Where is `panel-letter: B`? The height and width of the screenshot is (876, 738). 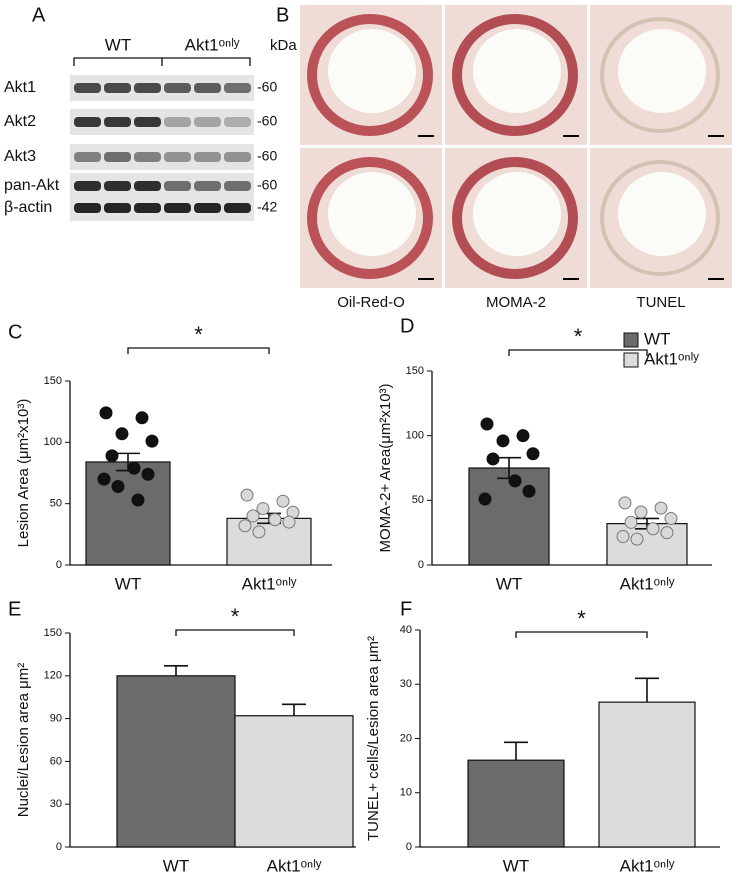
panel-letter: B is located at coordinates (282, 15).